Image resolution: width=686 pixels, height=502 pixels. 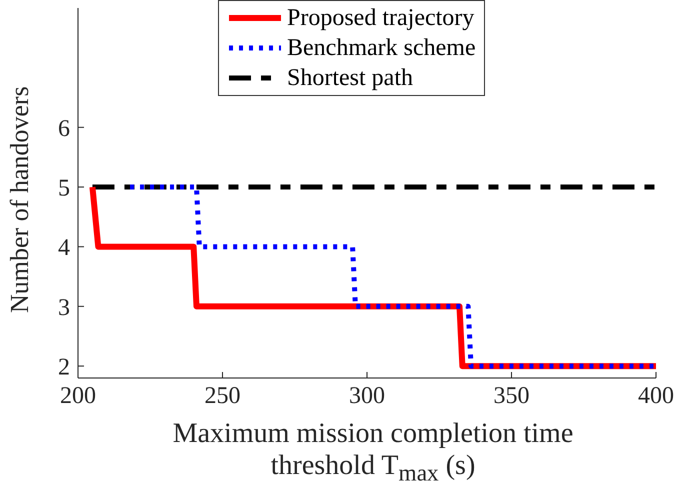 What do you see at coordinates (656, 396) in the screenshot?
I see `x-tick-label: 400` at bounding box center [656, 396].